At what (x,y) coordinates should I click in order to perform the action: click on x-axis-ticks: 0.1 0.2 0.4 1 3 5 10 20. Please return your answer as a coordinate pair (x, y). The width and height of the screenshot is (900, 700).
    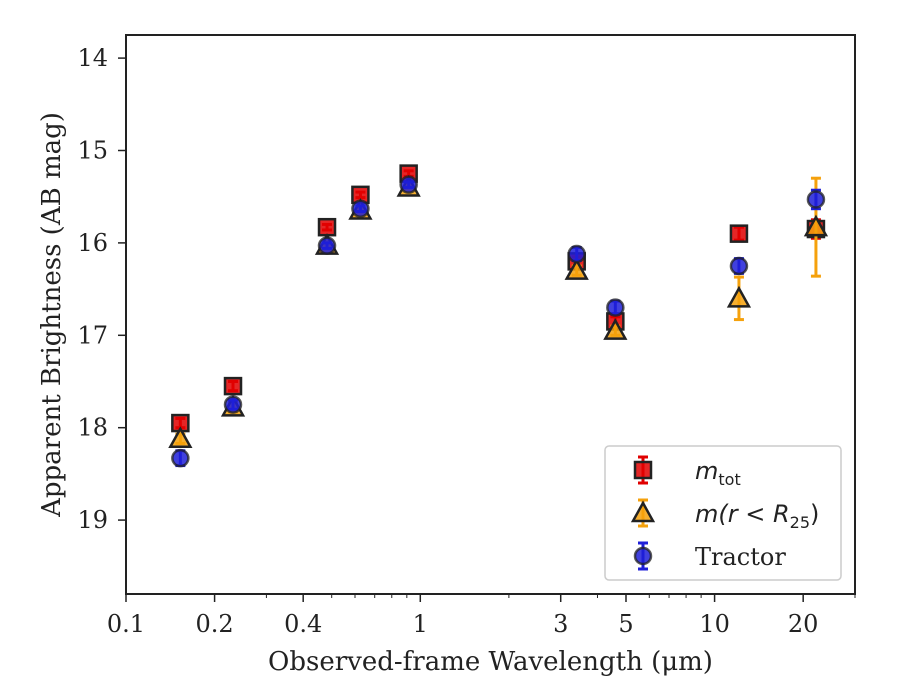
    Looking at the image, I should click on (481, 616).